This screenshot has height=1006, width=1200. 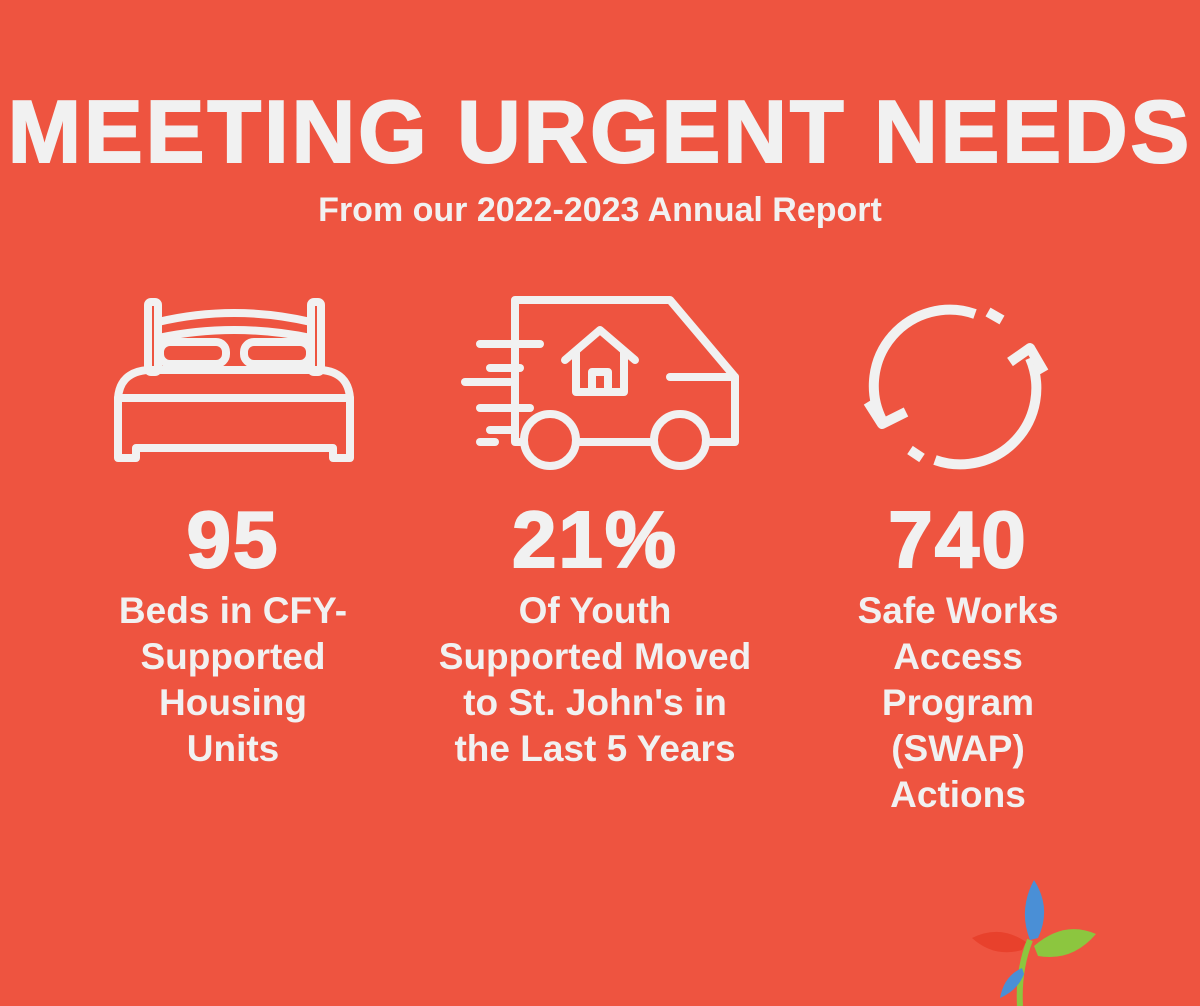 I want to click on stat-value-youth: 21%, so click(x=595, y=539).